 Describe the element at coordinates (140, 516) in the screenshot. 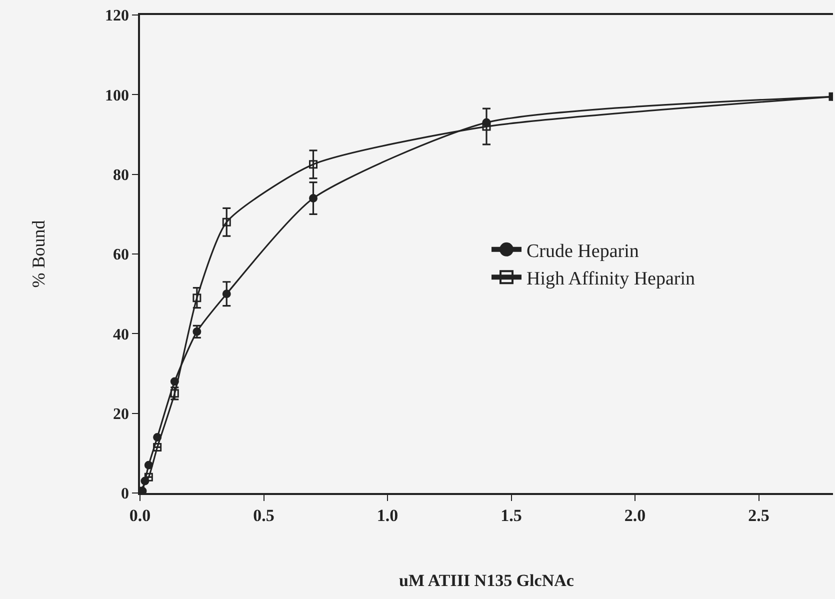

I see `x-tick-label: 0.0` at that location.